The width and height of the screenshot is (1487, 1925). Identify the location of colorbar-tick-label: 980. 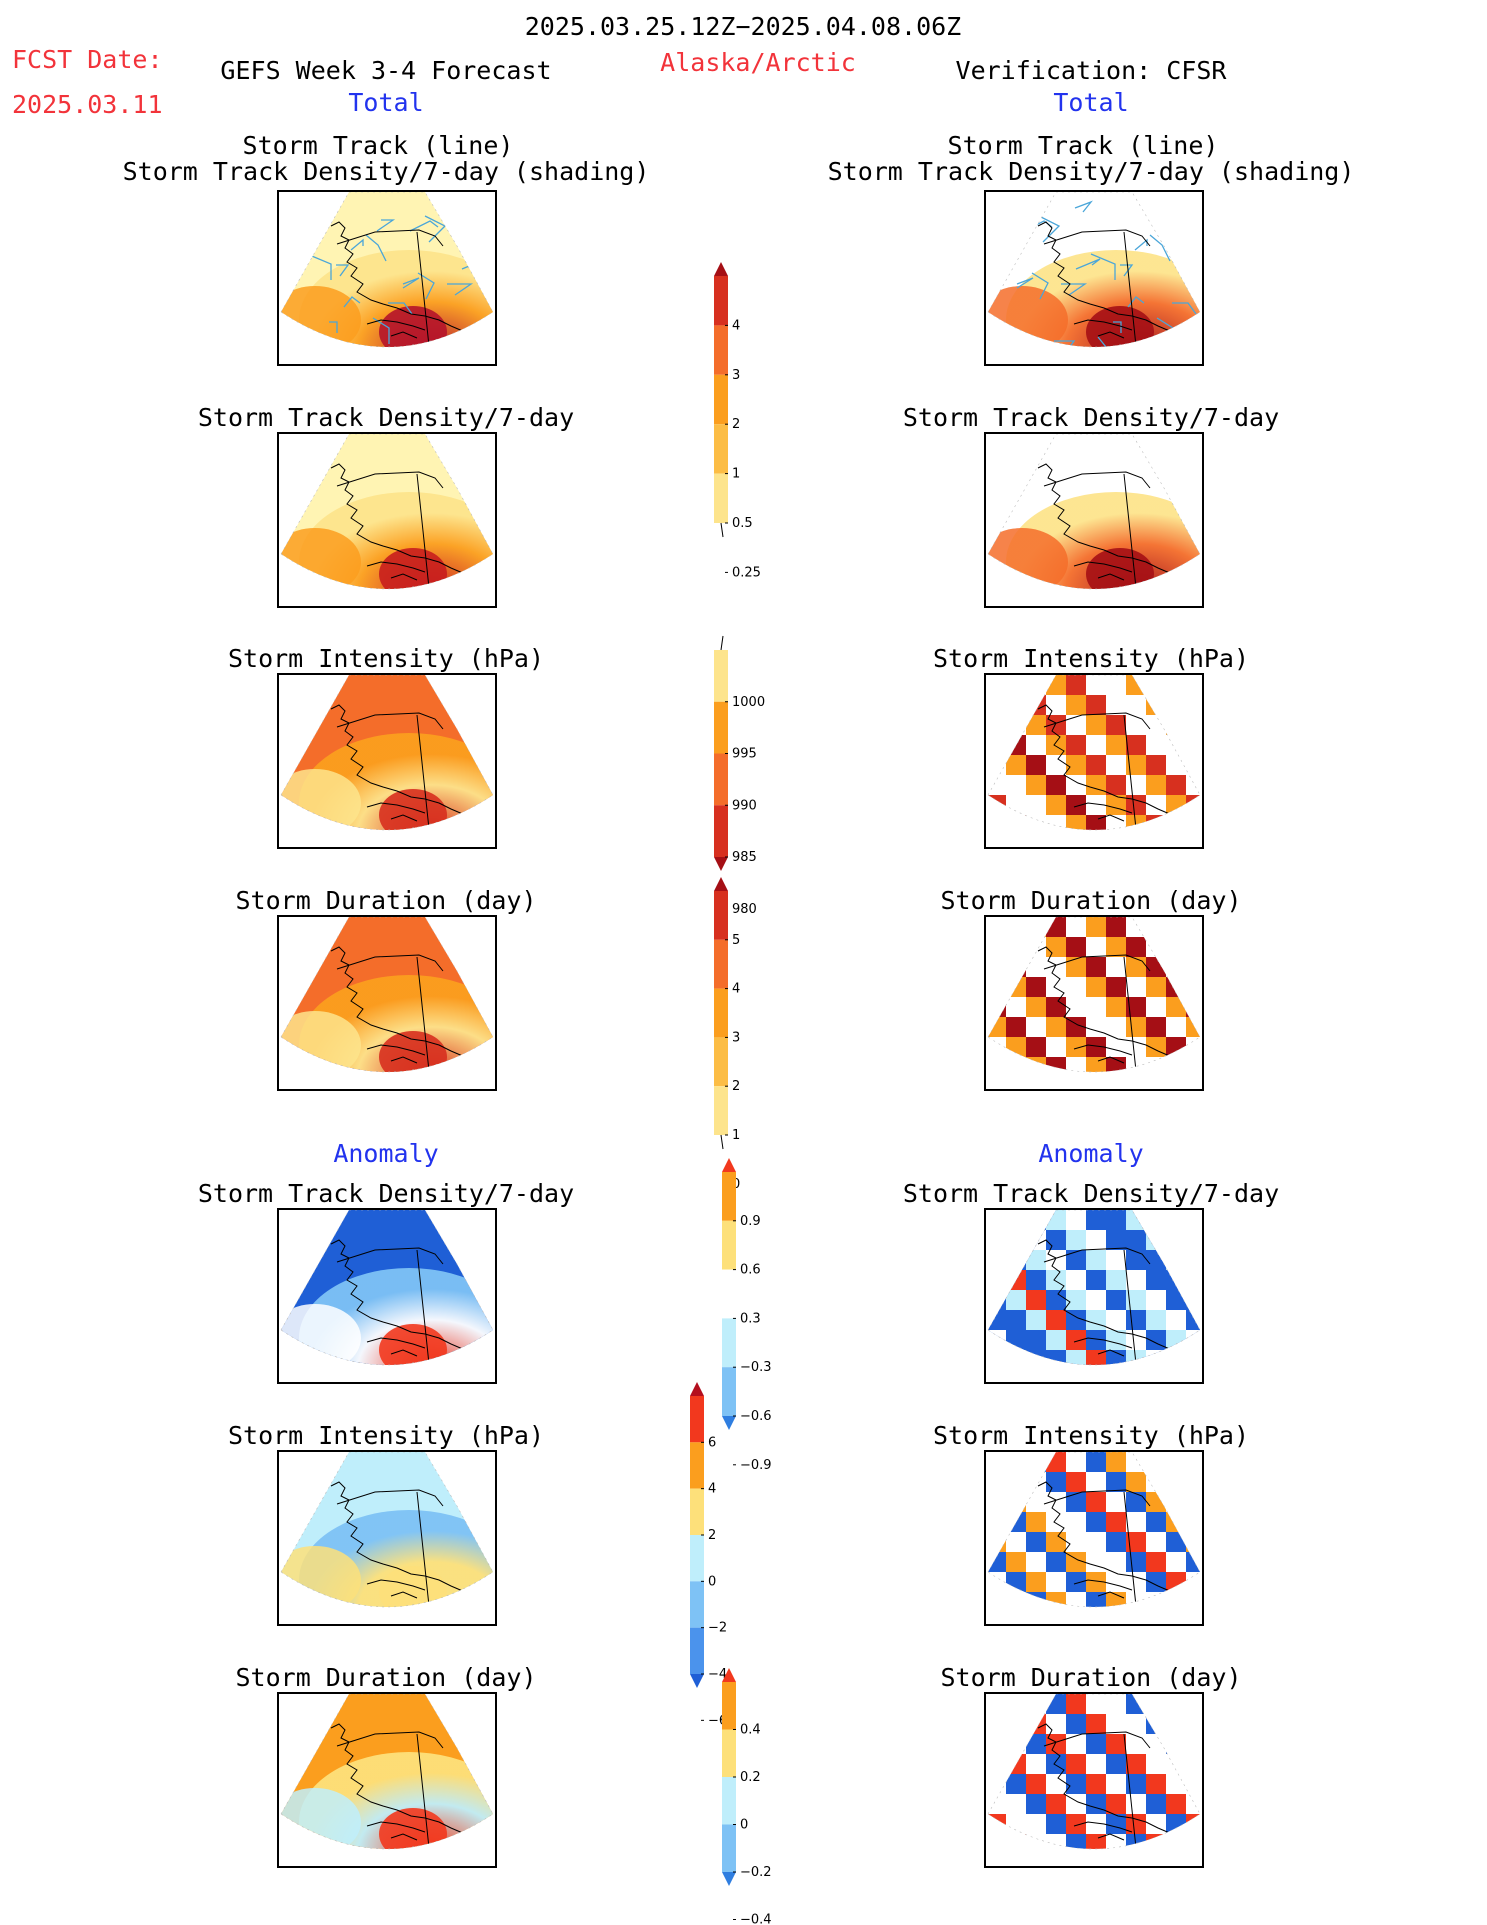
(744, 909).